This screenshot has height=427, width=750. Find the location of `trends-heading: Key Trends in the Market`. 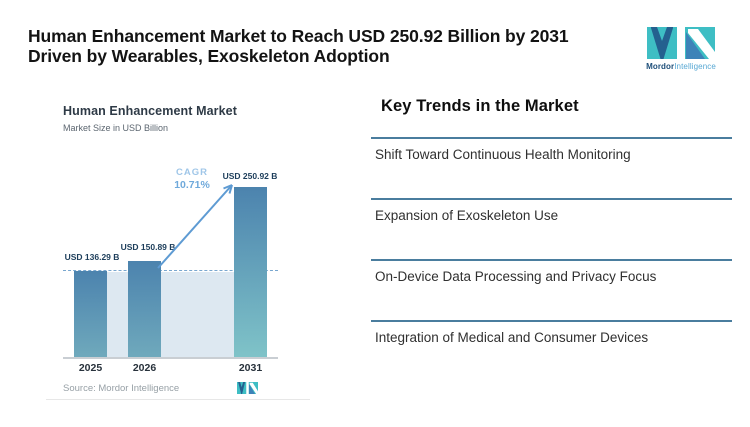

trends-heading: Key Trends in the Market is located at coordinates (480, 106).